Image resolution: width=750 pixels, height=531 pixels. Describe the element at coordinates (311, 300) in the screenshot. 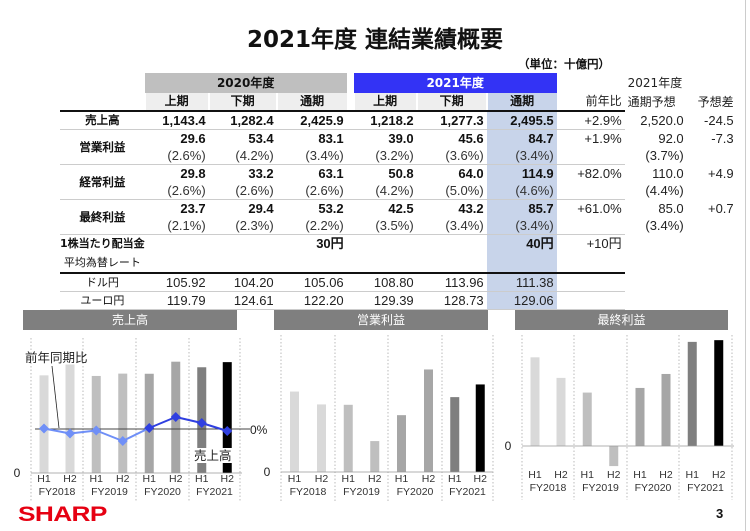

I see `cell: 122.20` at that location.